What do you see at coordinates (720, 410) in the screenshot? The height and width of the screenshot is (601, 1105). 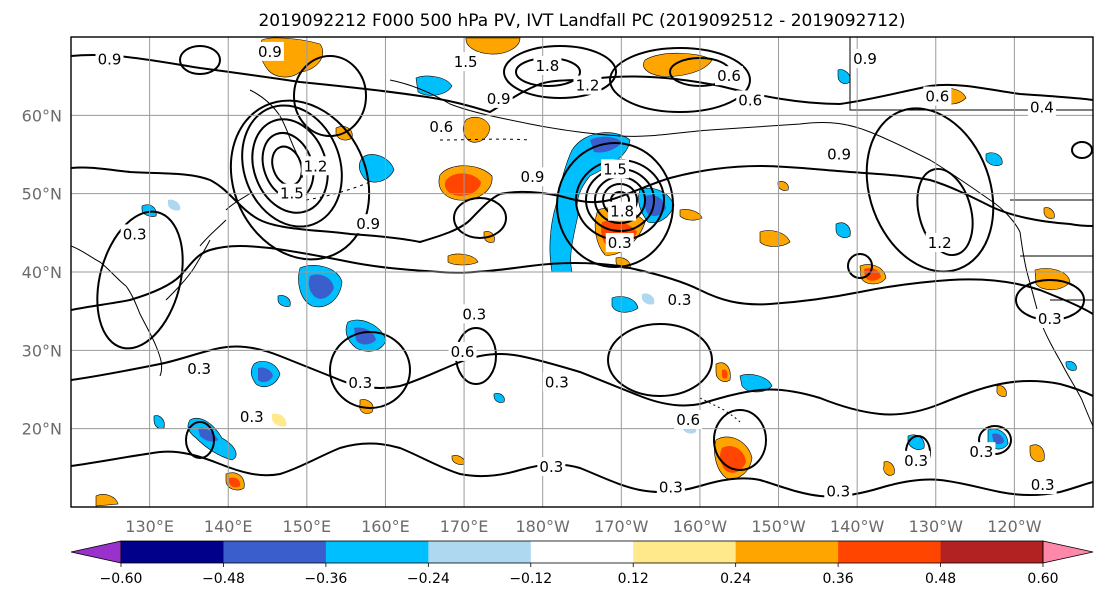 I see `hawaii-islands` at bounding box center [720, 410].